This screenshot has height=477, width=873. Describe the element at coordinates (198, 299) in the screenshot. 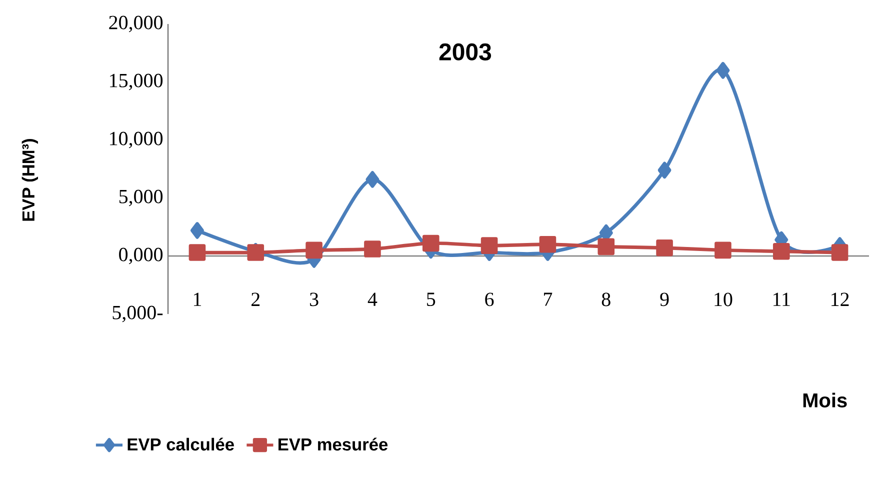

I see `x-tick-label: 1` at that location.